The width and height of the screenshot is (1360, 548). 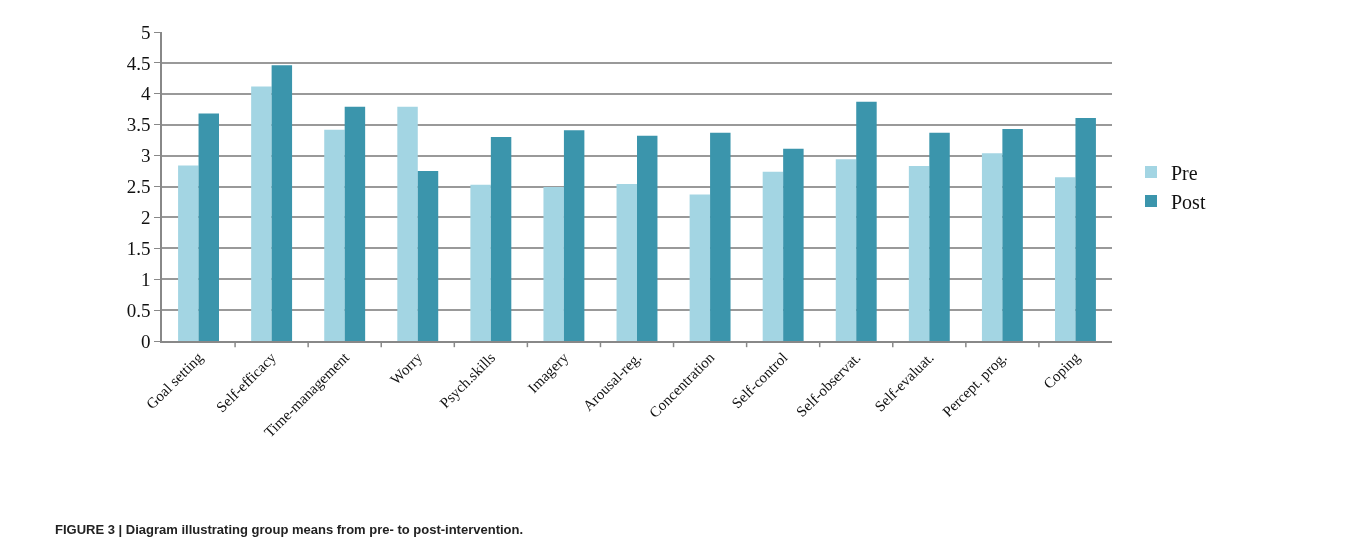 I want to click on y-tick-label: 1, so click(x=145, y=279).